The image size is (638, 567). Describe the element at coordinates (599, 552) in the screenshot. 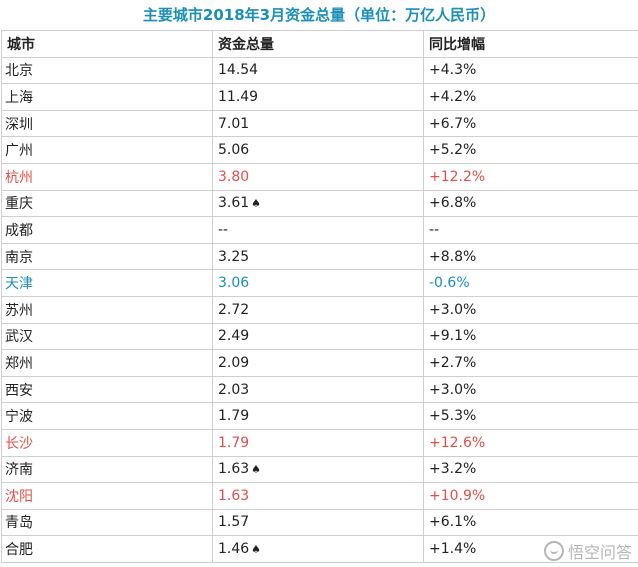

I see `watermark-text: 悟空问答` at that location.